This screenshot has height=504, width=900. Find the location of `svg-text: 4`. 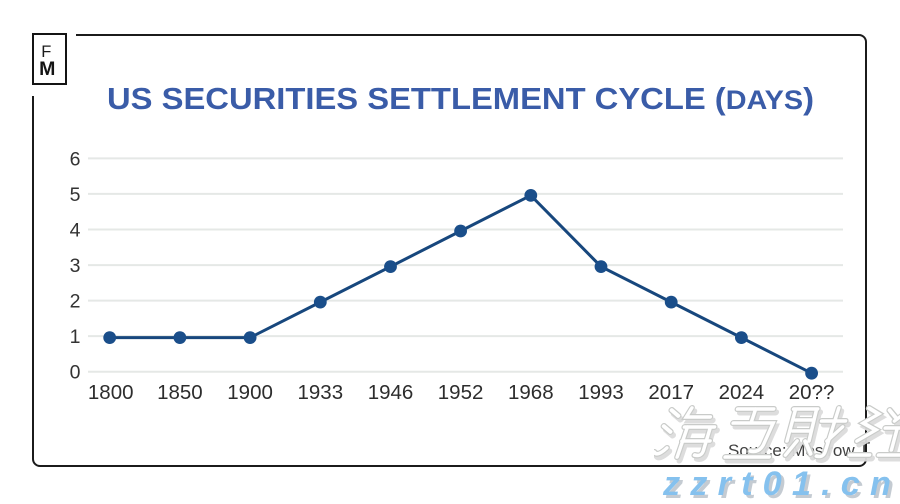

svg-text: 4 is located at coordinates (75, 231).